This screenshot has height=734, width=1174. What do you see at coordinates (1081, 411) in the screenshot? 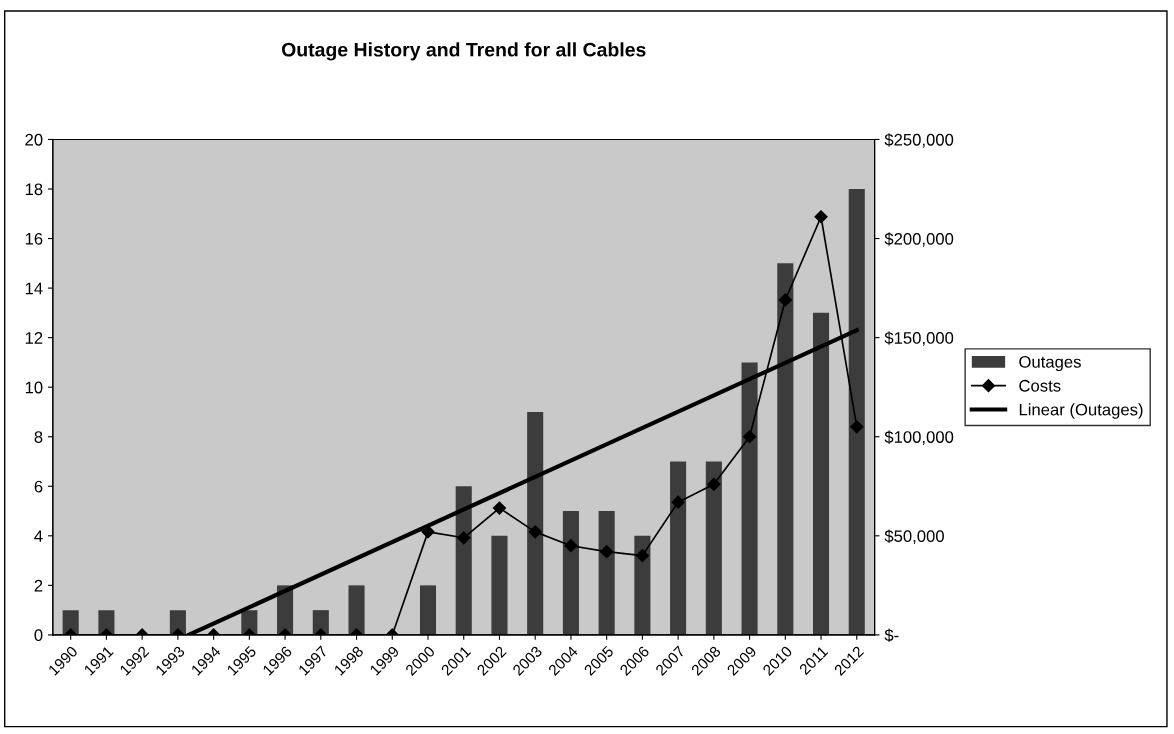
I see `legend-label: Linear (Outages)` at bounding box center [1081, 411].